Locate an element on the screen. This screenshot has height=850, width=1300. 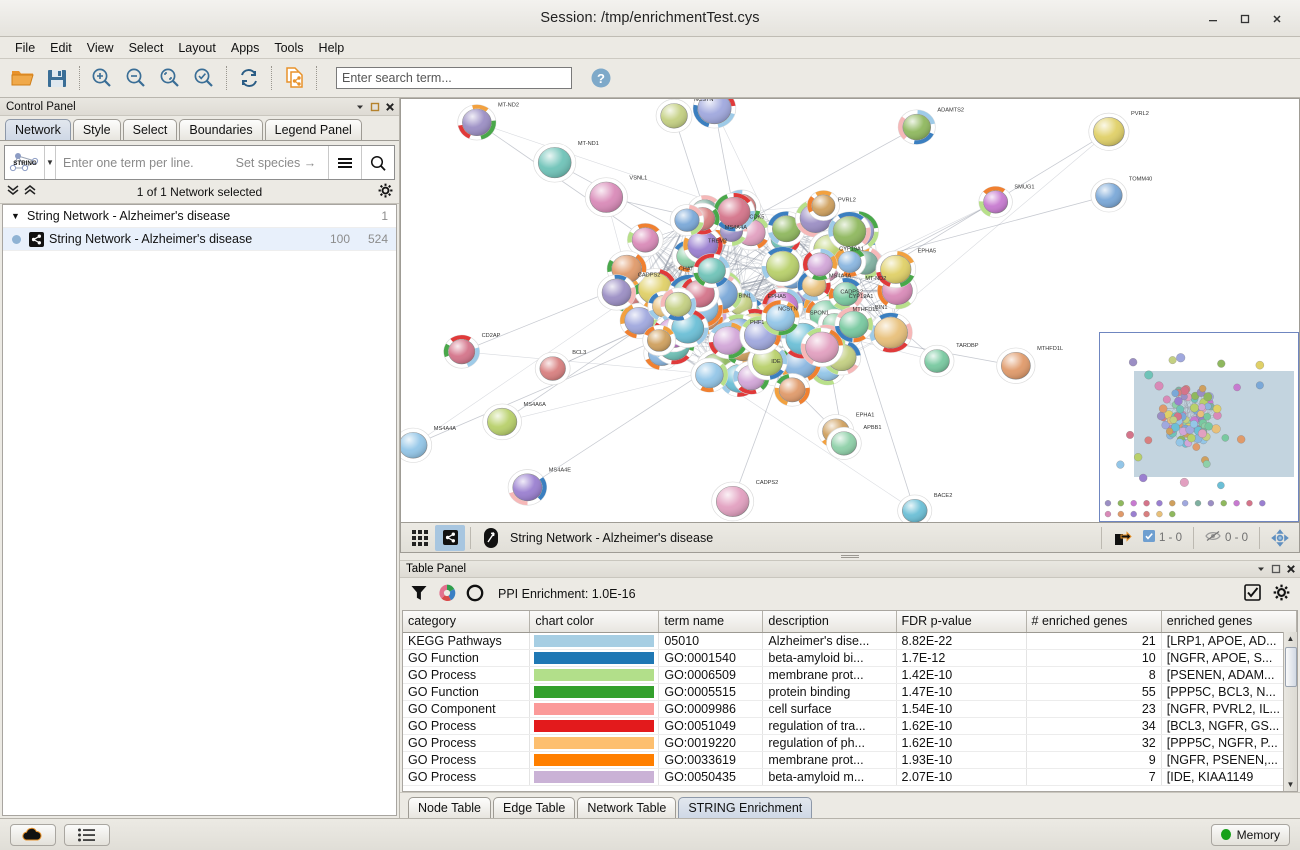
tab-network: Network is located at coordinates (38, 129).